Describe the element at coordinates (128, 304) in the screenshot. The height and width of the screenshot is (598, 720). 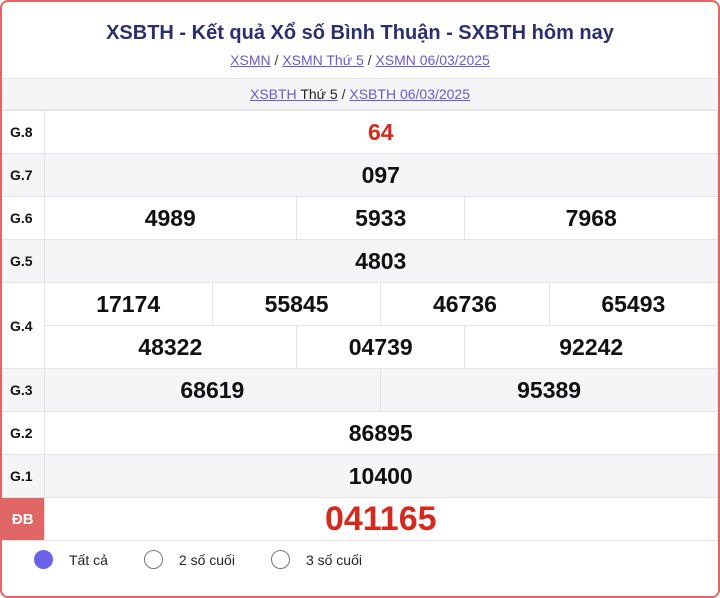
I see `prize-value: 17174` at that location.